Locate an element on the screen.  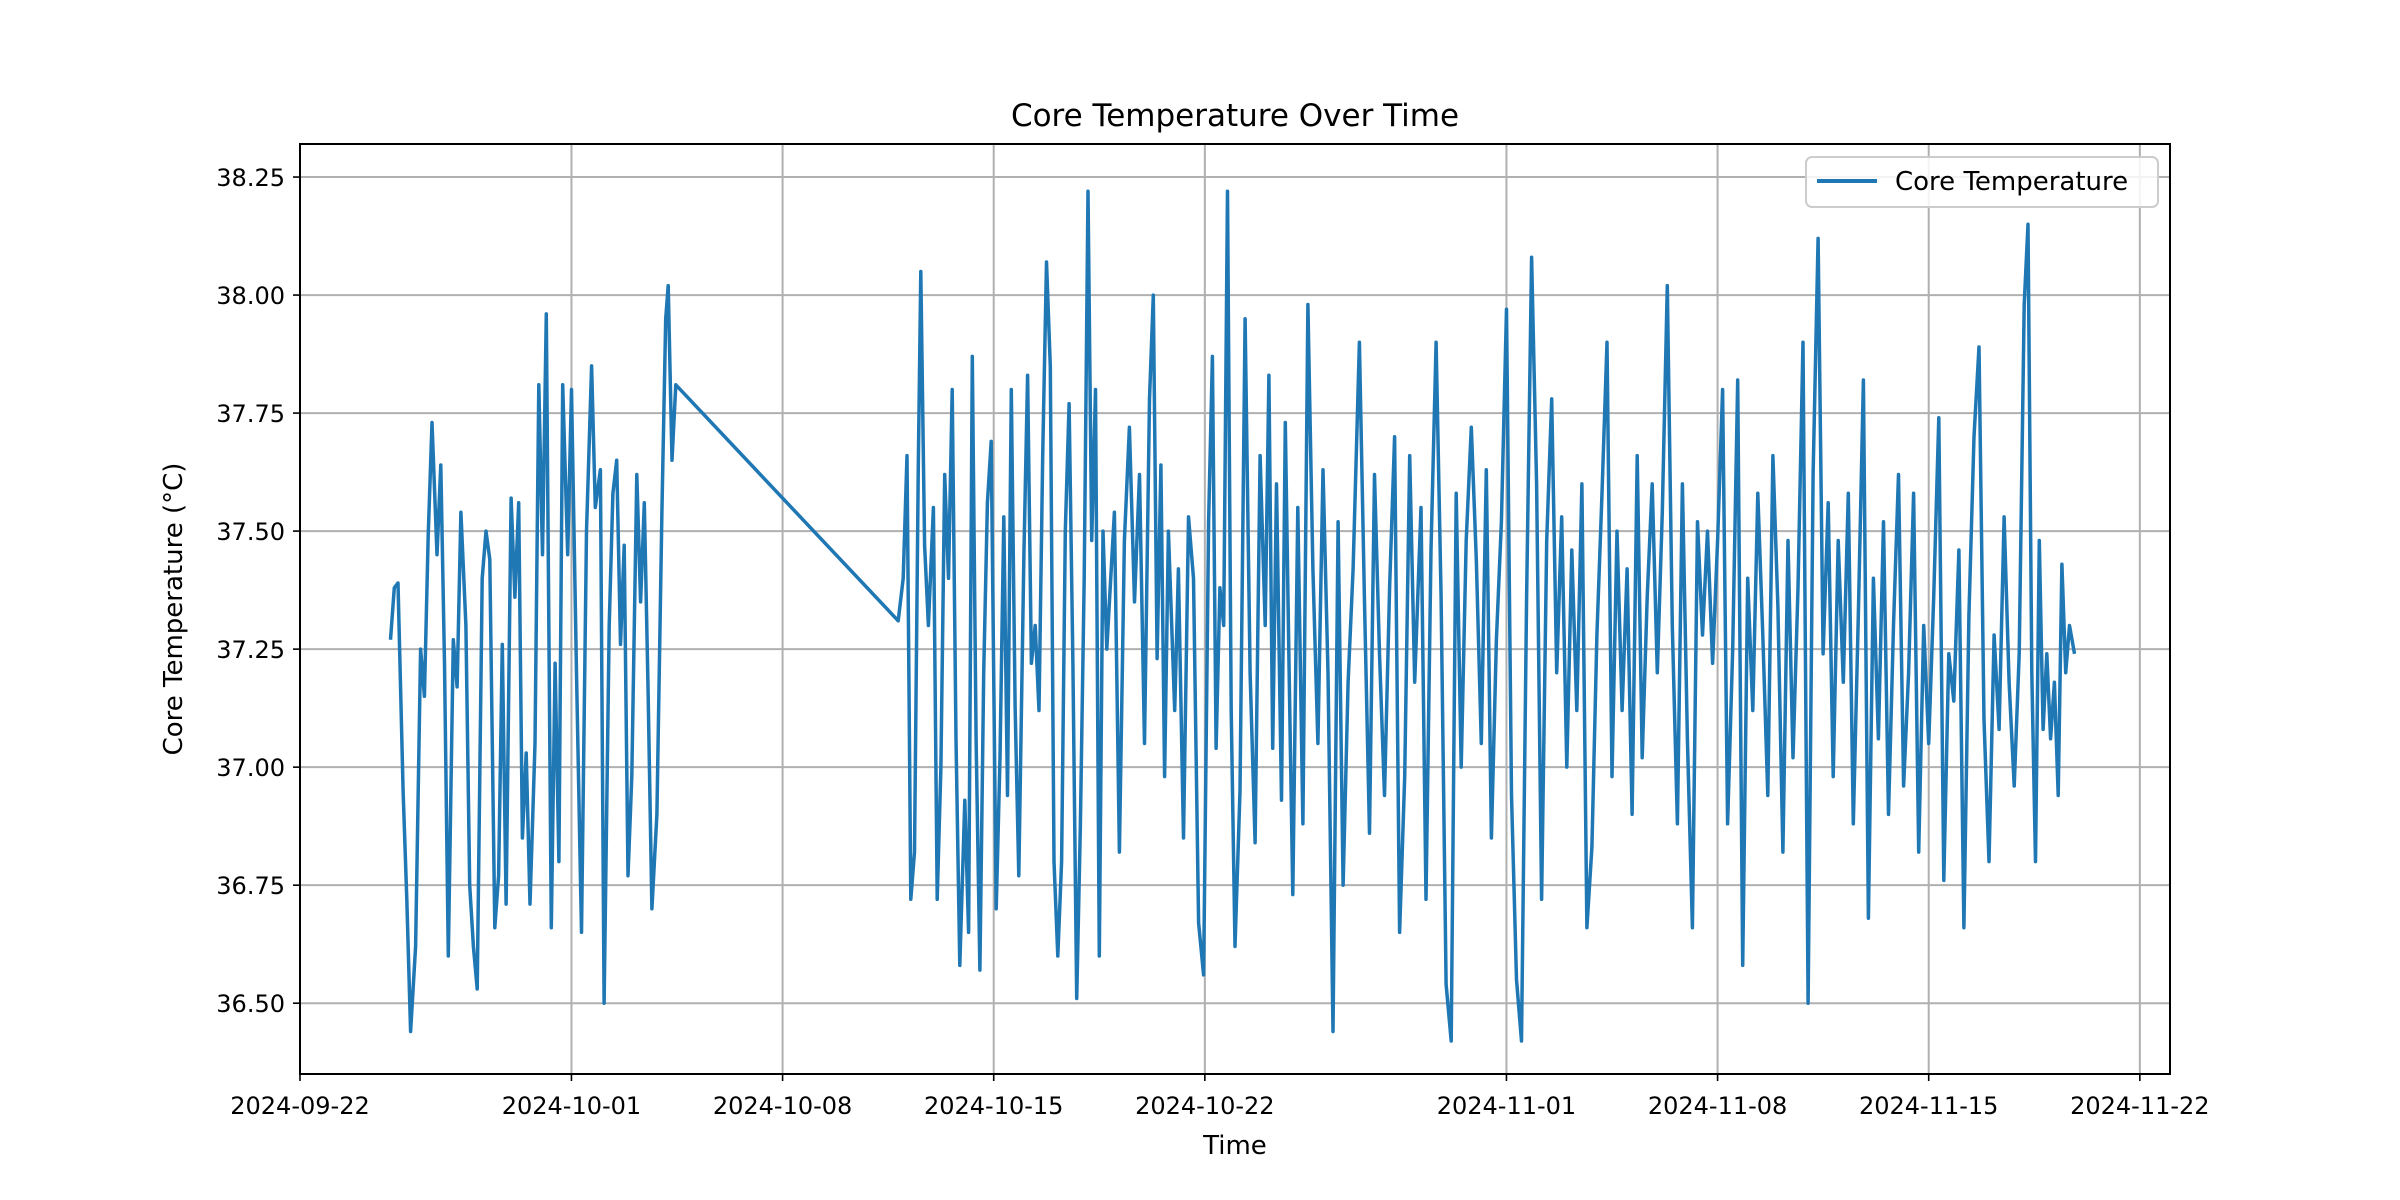
y-tick-label: 38.00 is located at coordinates (250, 296).